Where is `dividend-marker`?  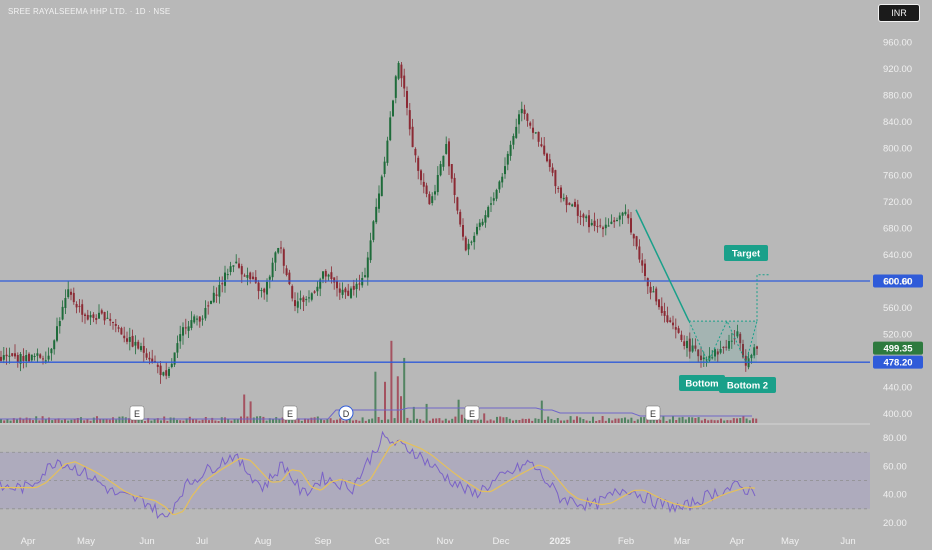
dividend-marker is located at coordinates (346, 413).